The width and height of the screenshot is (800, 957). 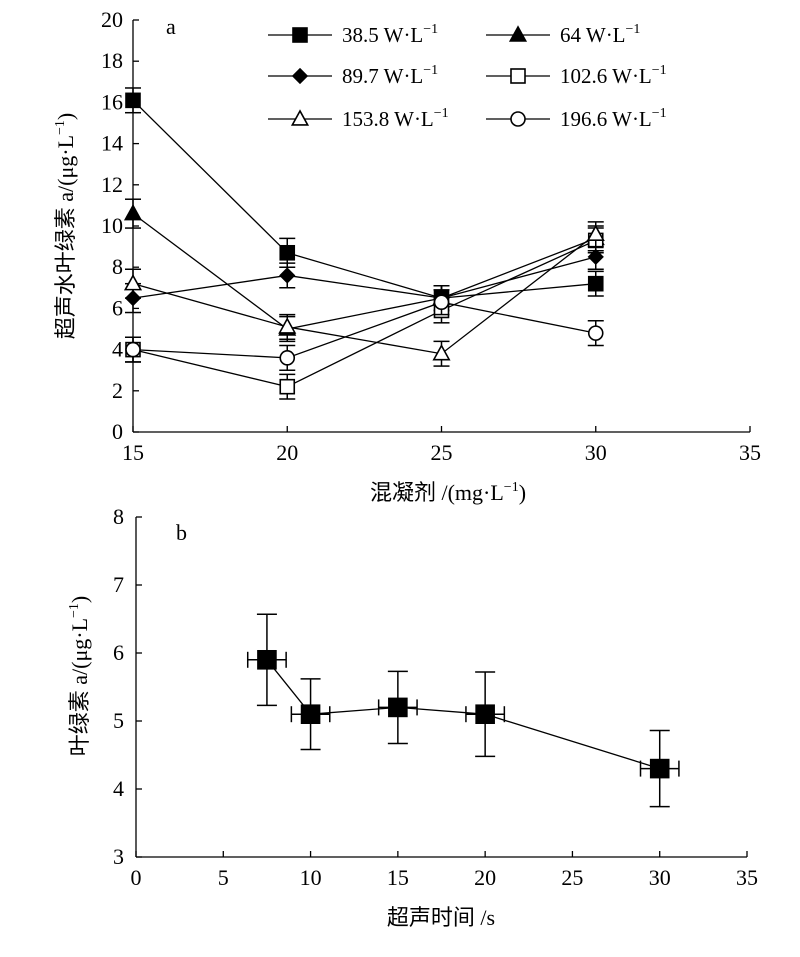 I want to click on legend-item: 64 W·L−1, so click(x=563, y=34).